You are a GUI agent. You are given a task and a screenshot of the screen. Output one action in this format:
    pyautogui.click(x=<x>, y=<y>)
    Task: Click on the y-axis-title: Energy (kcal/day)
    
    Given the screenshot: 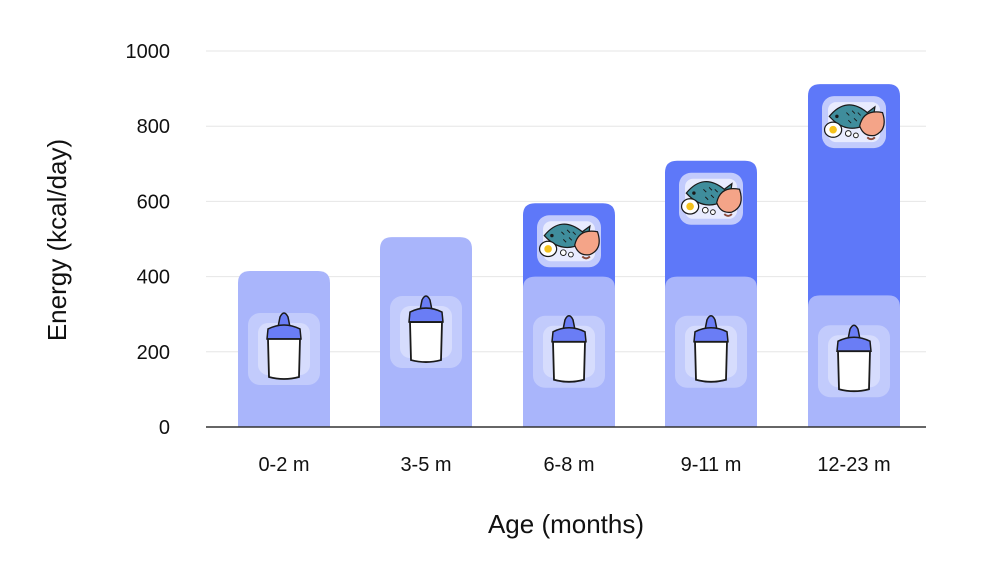 What is the action you would take?
    pyautogui.click(x=57, y=240)
    